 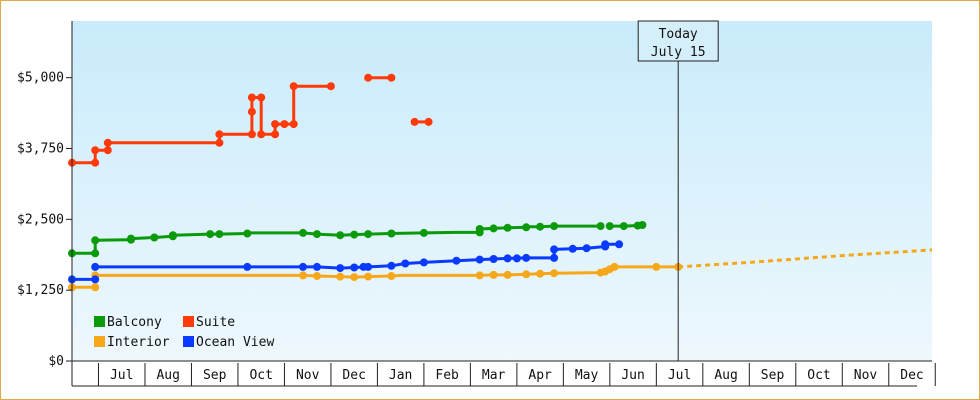 I want to click on series-ocean-view, so click(x=346, y=262).